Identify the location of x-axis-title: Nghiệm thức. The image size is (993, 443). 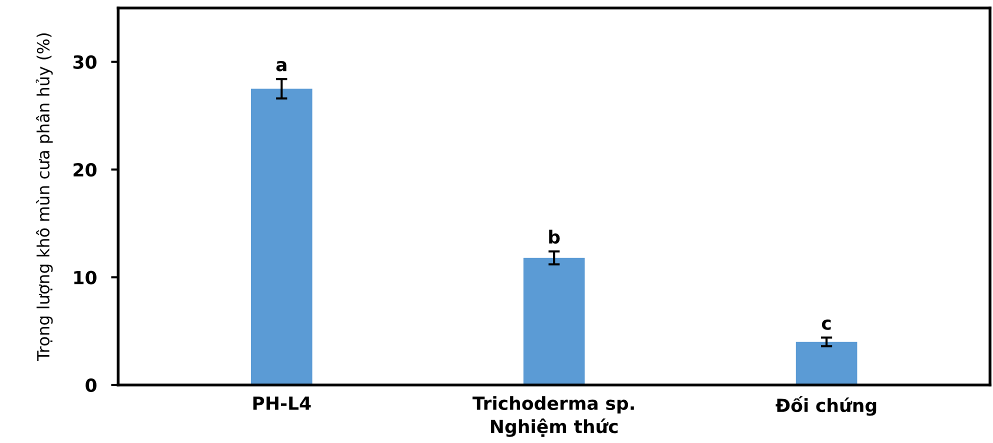
(554, 427).